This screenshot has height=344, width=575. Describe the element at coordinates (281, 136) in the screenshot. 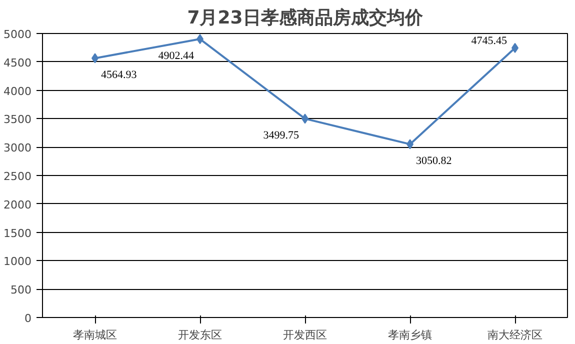

I see `data-label: 3499.75` at that location.